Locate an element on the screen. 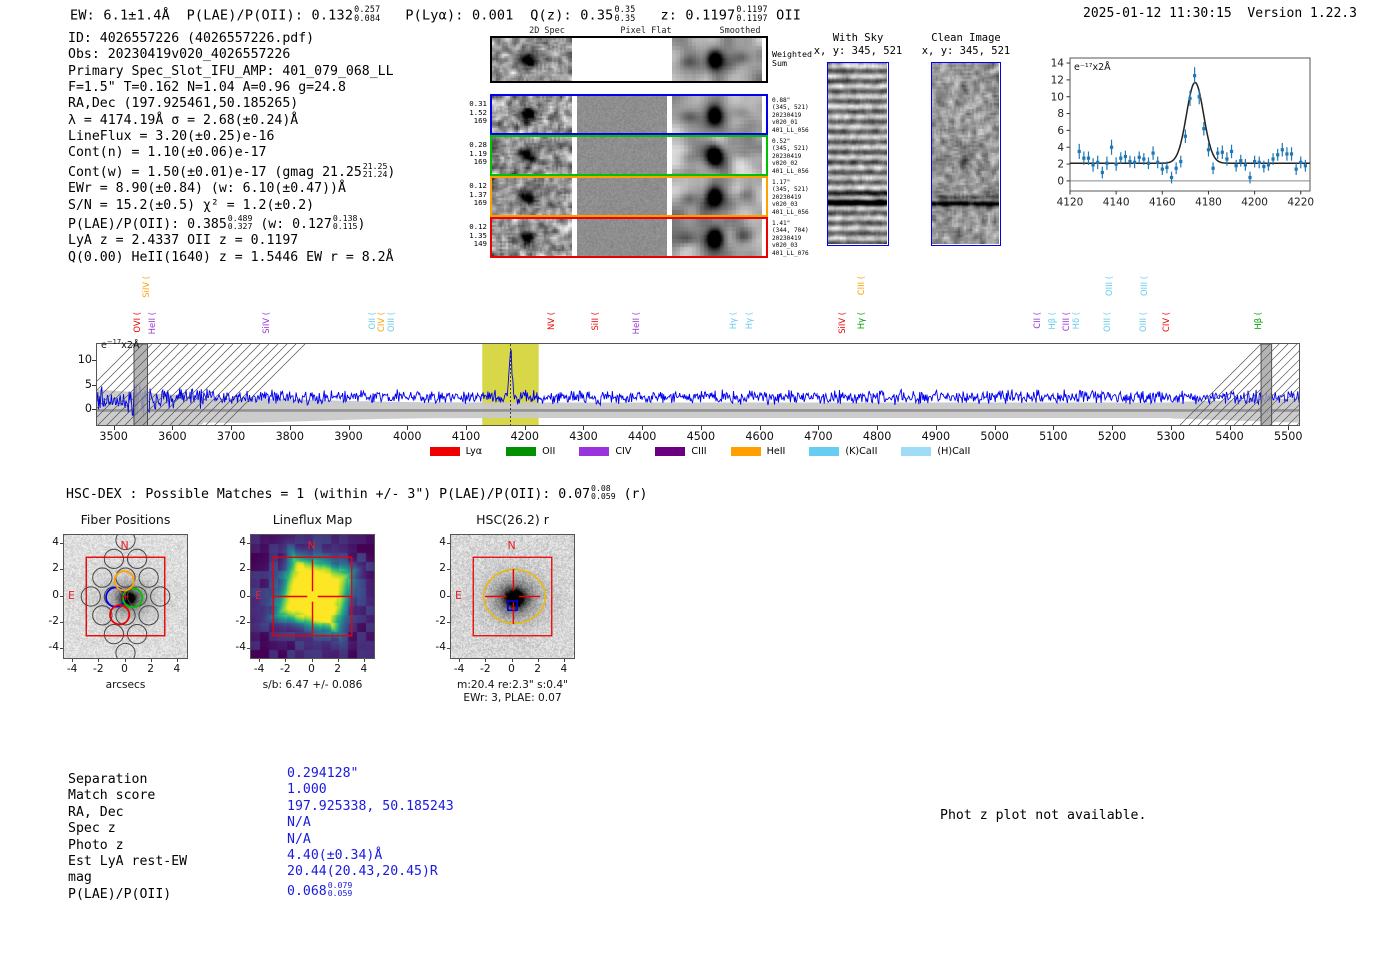  match-table-value: 0.068 0.079 0.059 is located at coordinates (320, 889).